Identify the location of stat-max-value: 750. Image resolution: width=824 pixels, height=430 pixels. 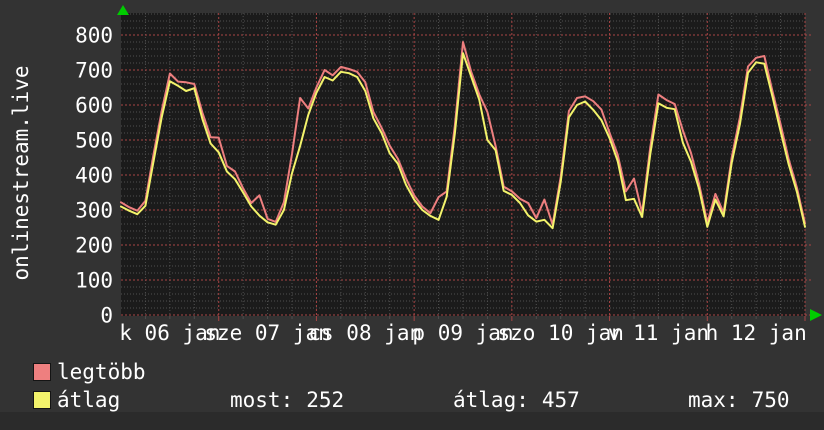
(770, 400).